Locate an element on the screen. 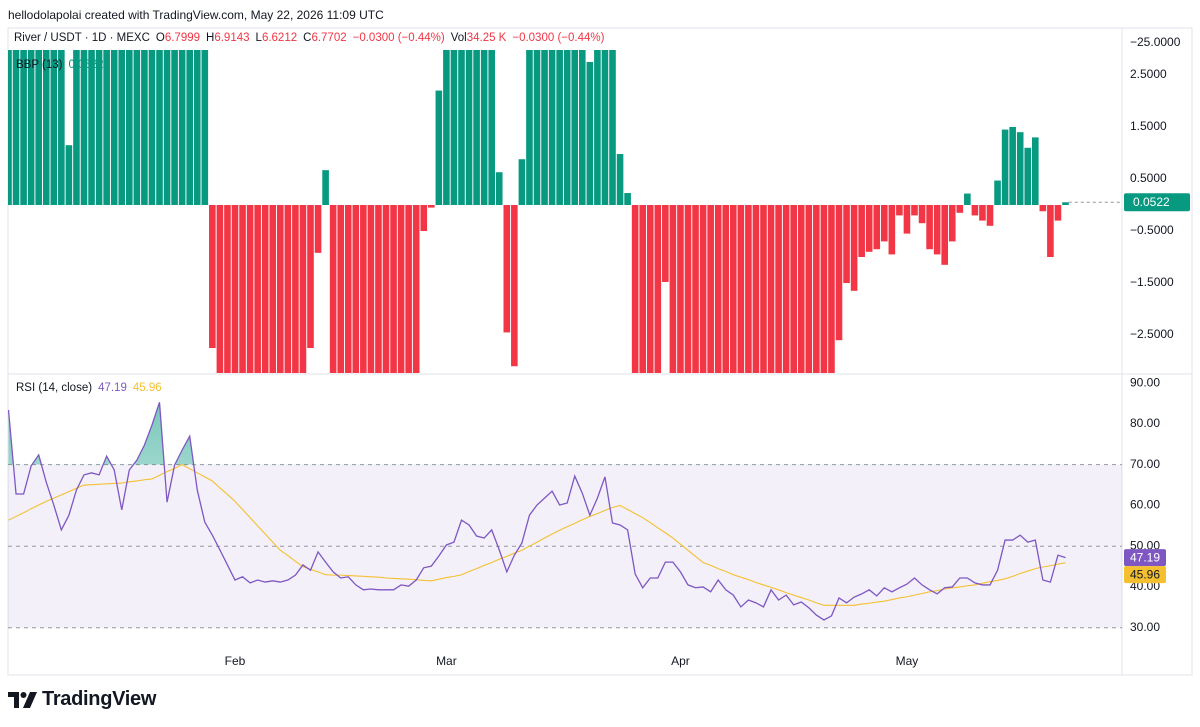 Image resolution: width=1200 pixels, height=727 pixels. y-tick-label: −2.5000 is located at coordinates (1152, 334).